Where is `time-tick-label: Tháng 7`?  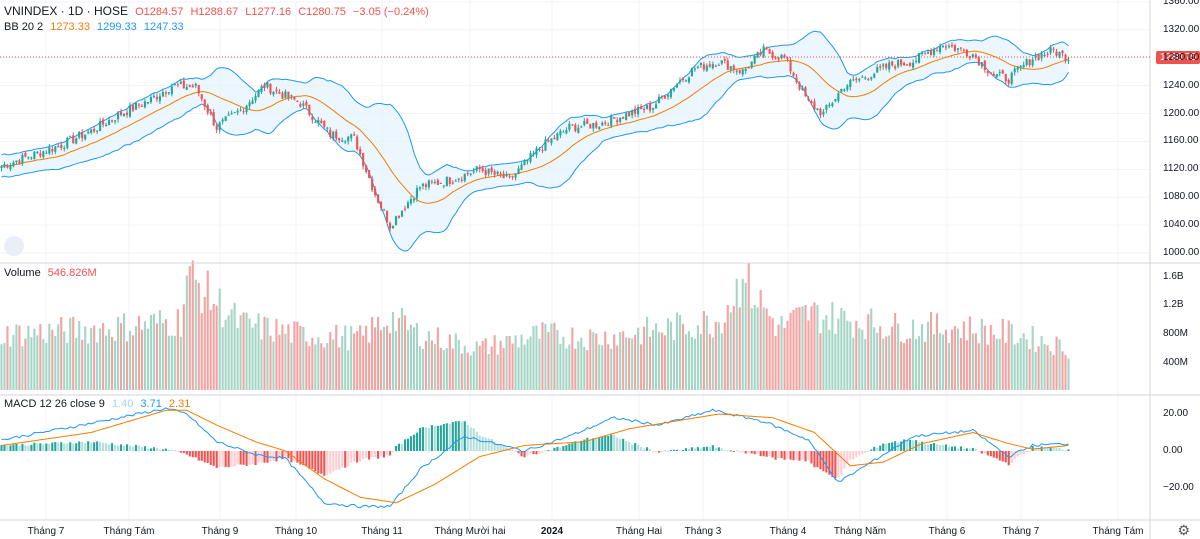
time-tick-label: Tháng 7 is located at coordinates (46, 531).